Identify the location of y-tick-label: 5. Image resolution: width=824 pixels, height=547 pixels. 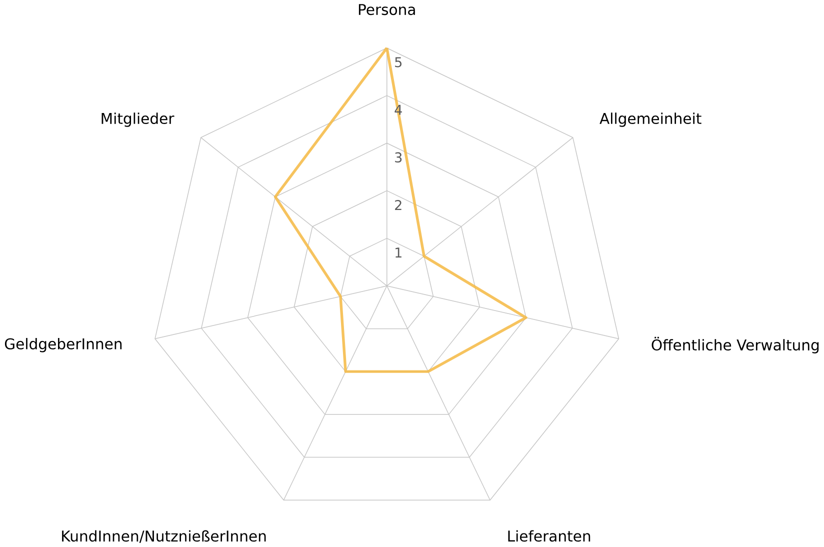
(398, 62).